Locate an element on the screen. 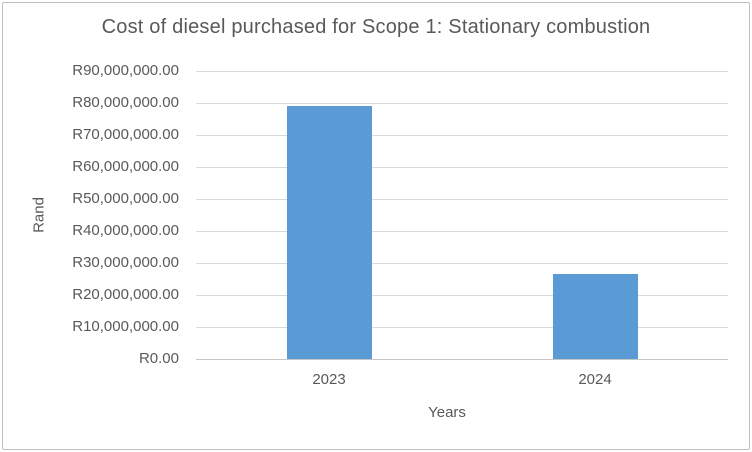 This screenshot has height=452, width=752. y-tick-label: R10,000,000.00 is located at coordinates (125, 326).